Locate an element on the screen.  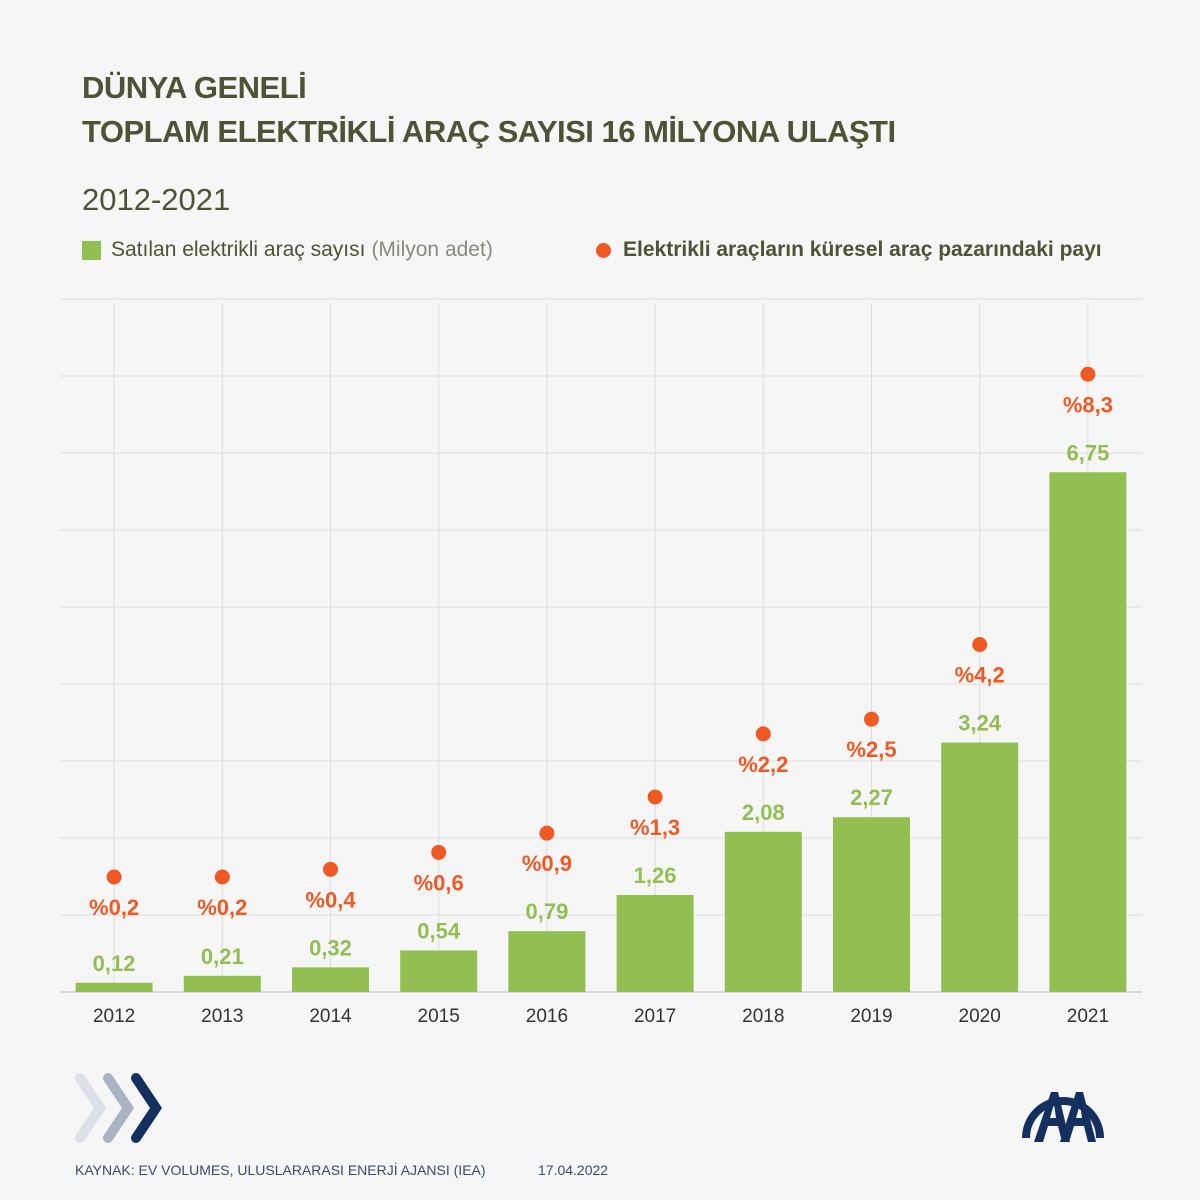
share-dot-2017 is located at coordinates (655, 797).